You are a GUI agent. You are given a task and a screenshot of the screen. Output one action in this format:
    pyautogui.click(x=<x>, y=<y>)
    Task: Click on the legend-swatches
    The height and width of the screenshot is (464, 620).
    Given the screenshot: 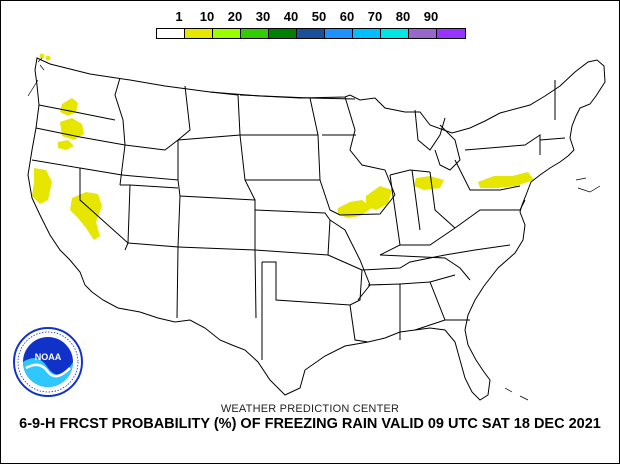 What is the action you would take?
    pyautogui.click(x=311, y=33)
    